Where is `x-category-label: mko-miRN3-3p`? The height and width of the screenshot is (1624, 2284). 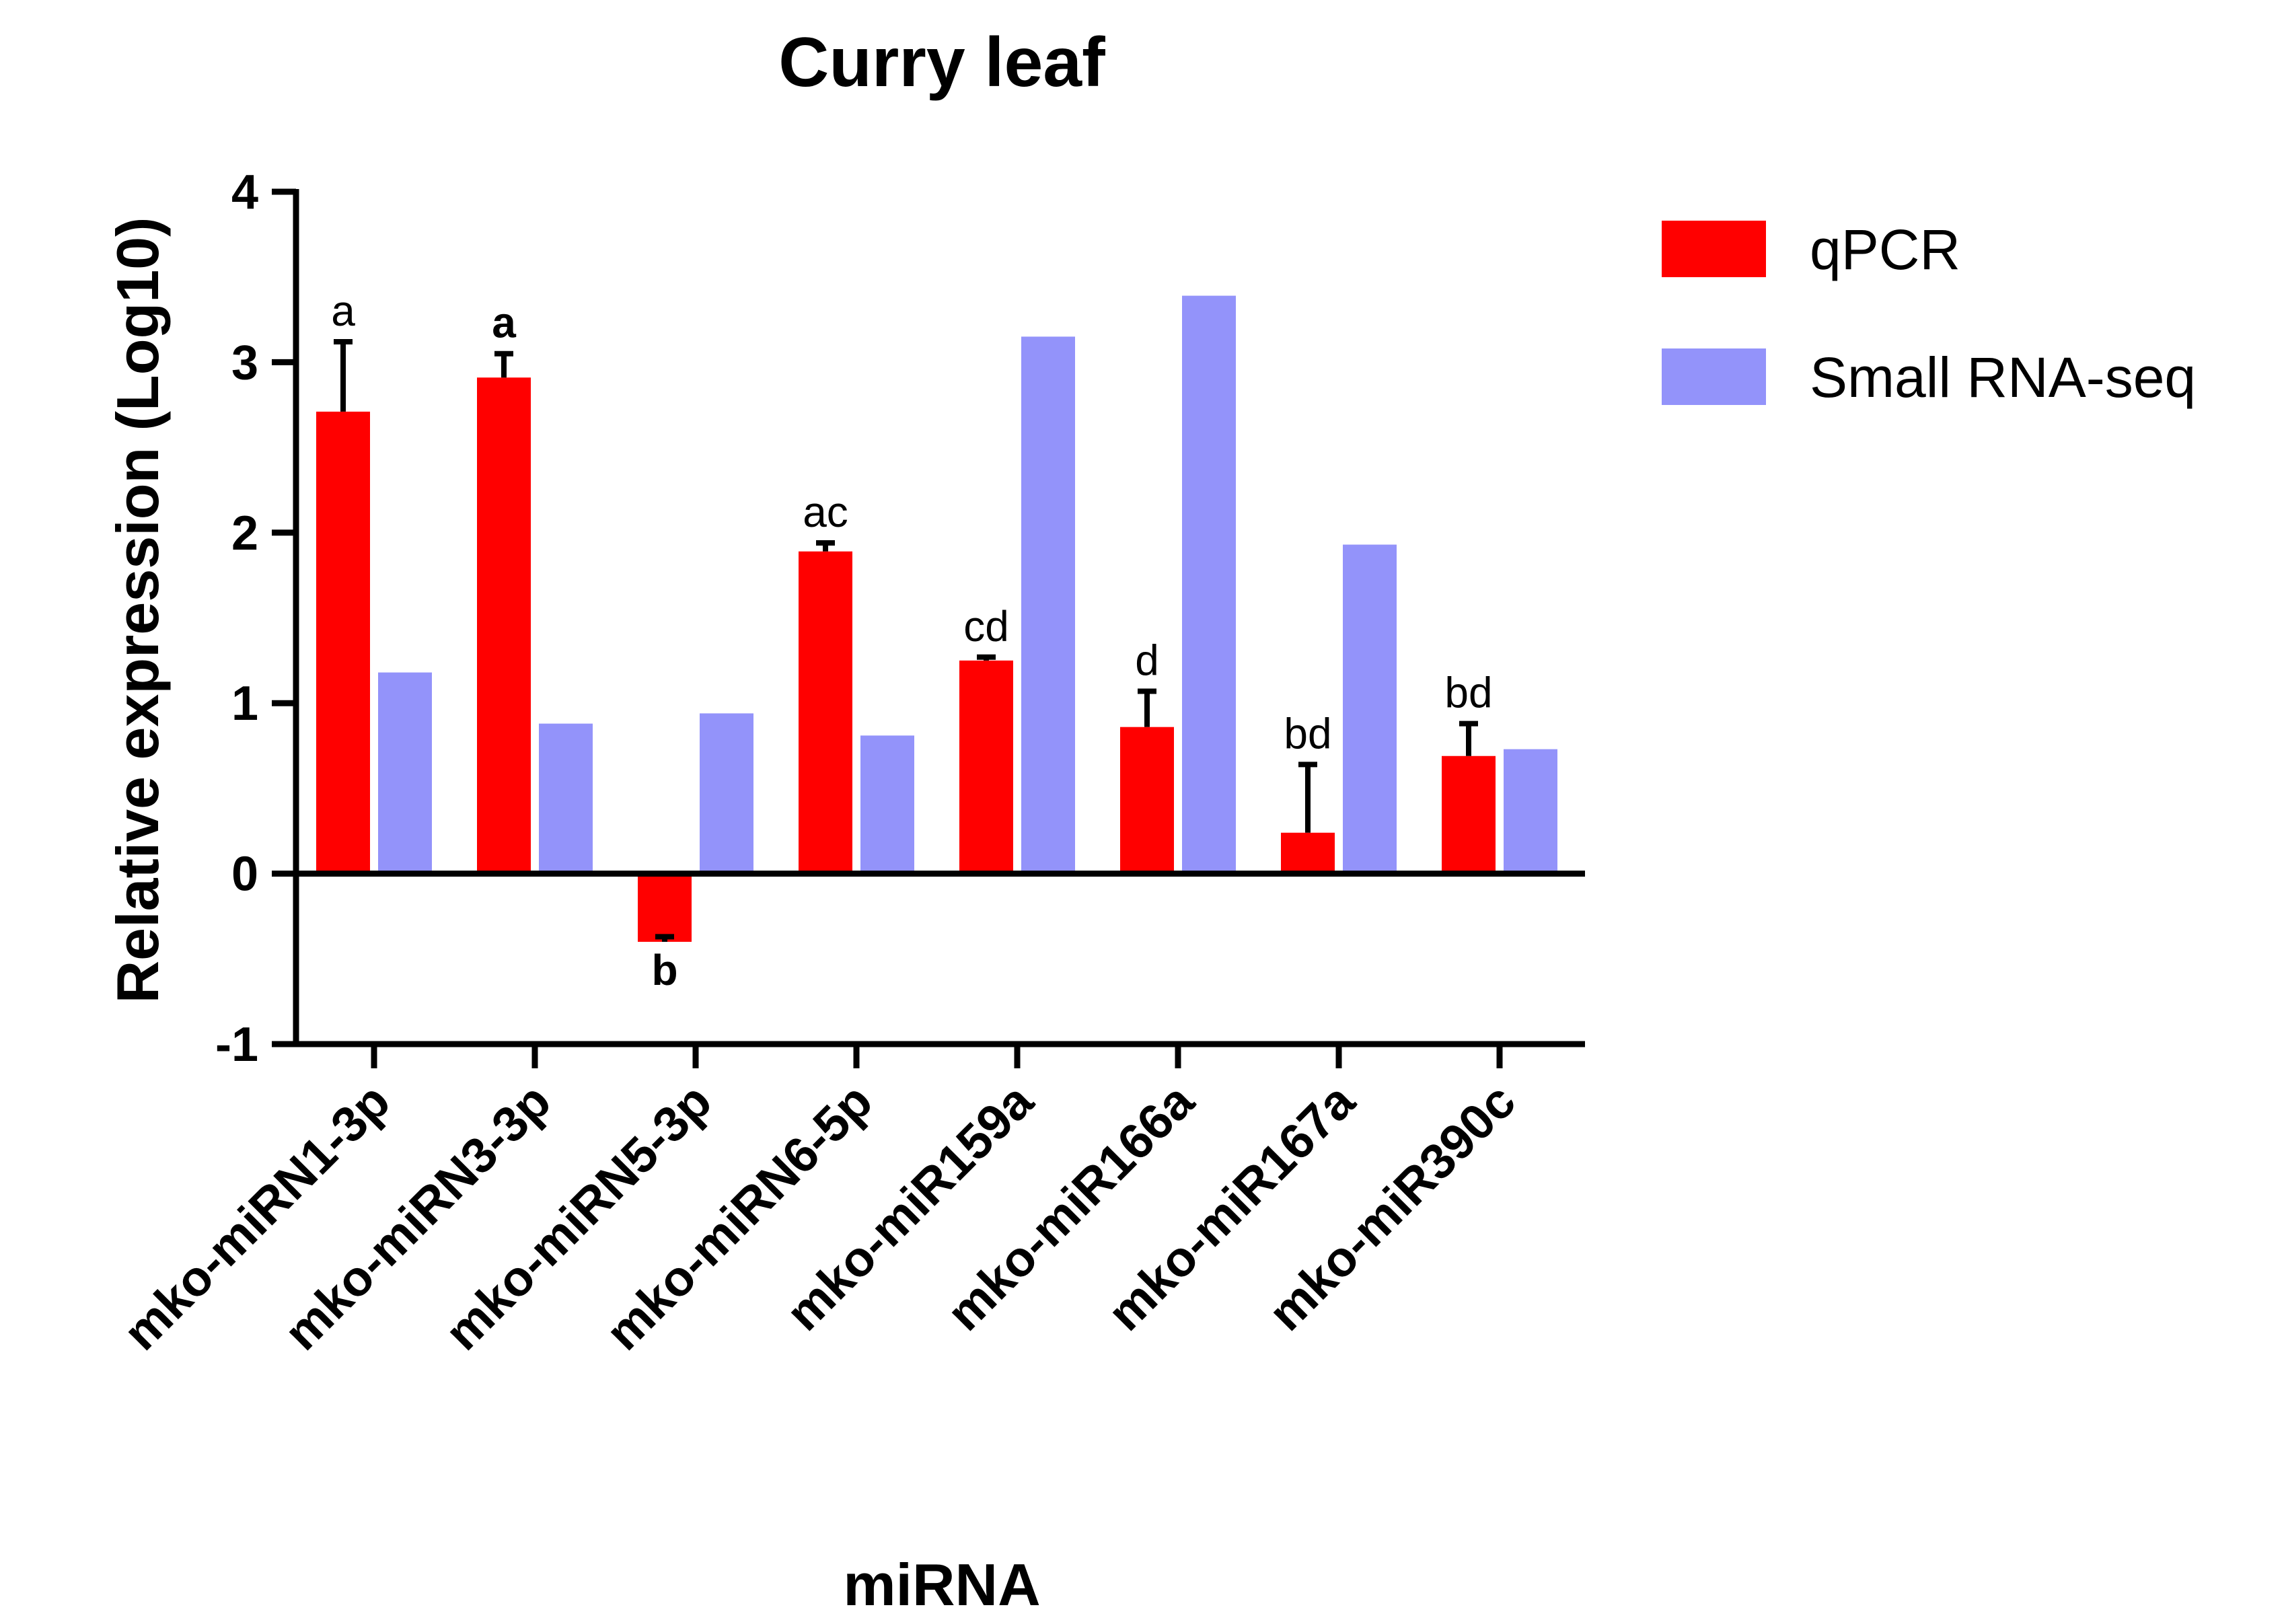 x-category-label: mko-miRN3-3p is located at coordinates (417, 1217).